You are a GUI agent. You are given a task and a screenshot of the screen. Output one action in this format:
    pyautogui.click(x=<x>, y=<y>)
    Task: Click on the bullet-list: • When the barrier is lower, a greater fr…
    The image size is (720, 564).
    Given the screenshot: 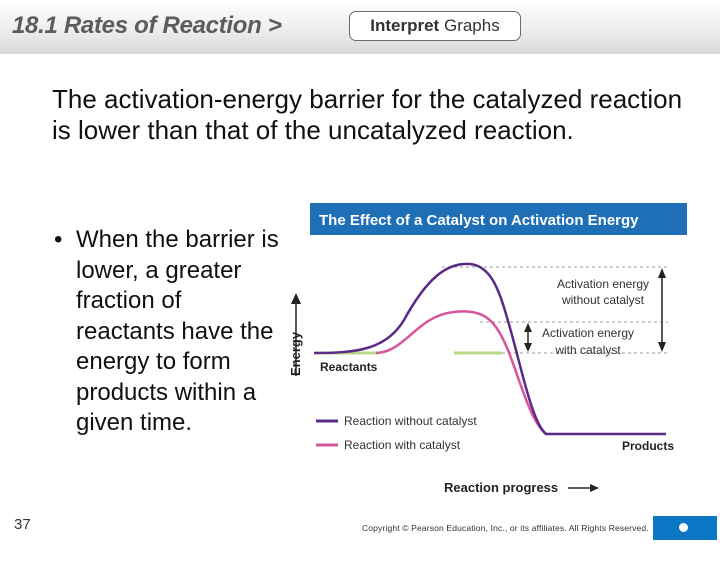 What is the action you would take?
    pyautogui.click(x=167, y=332)
    